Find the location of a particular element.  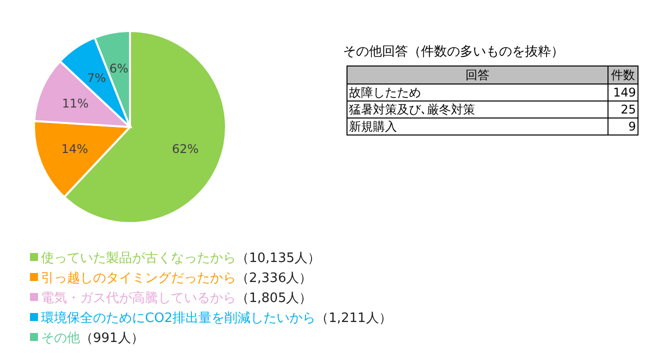

text: その他回答（件数の多いものを抜粋） is located at coordinates (453, 52).